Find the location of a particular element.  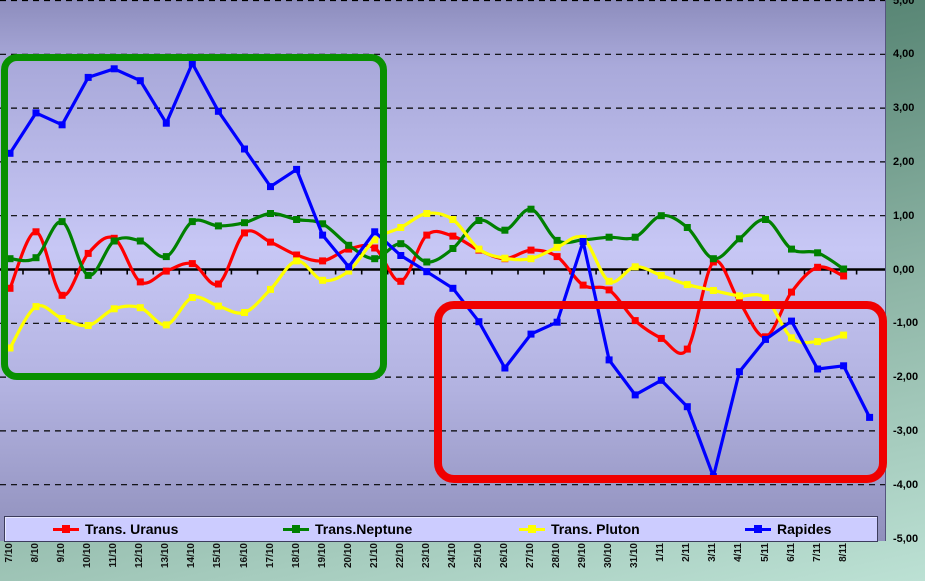

x-tick-label: 8/10 is located at coordinates (35, 553).